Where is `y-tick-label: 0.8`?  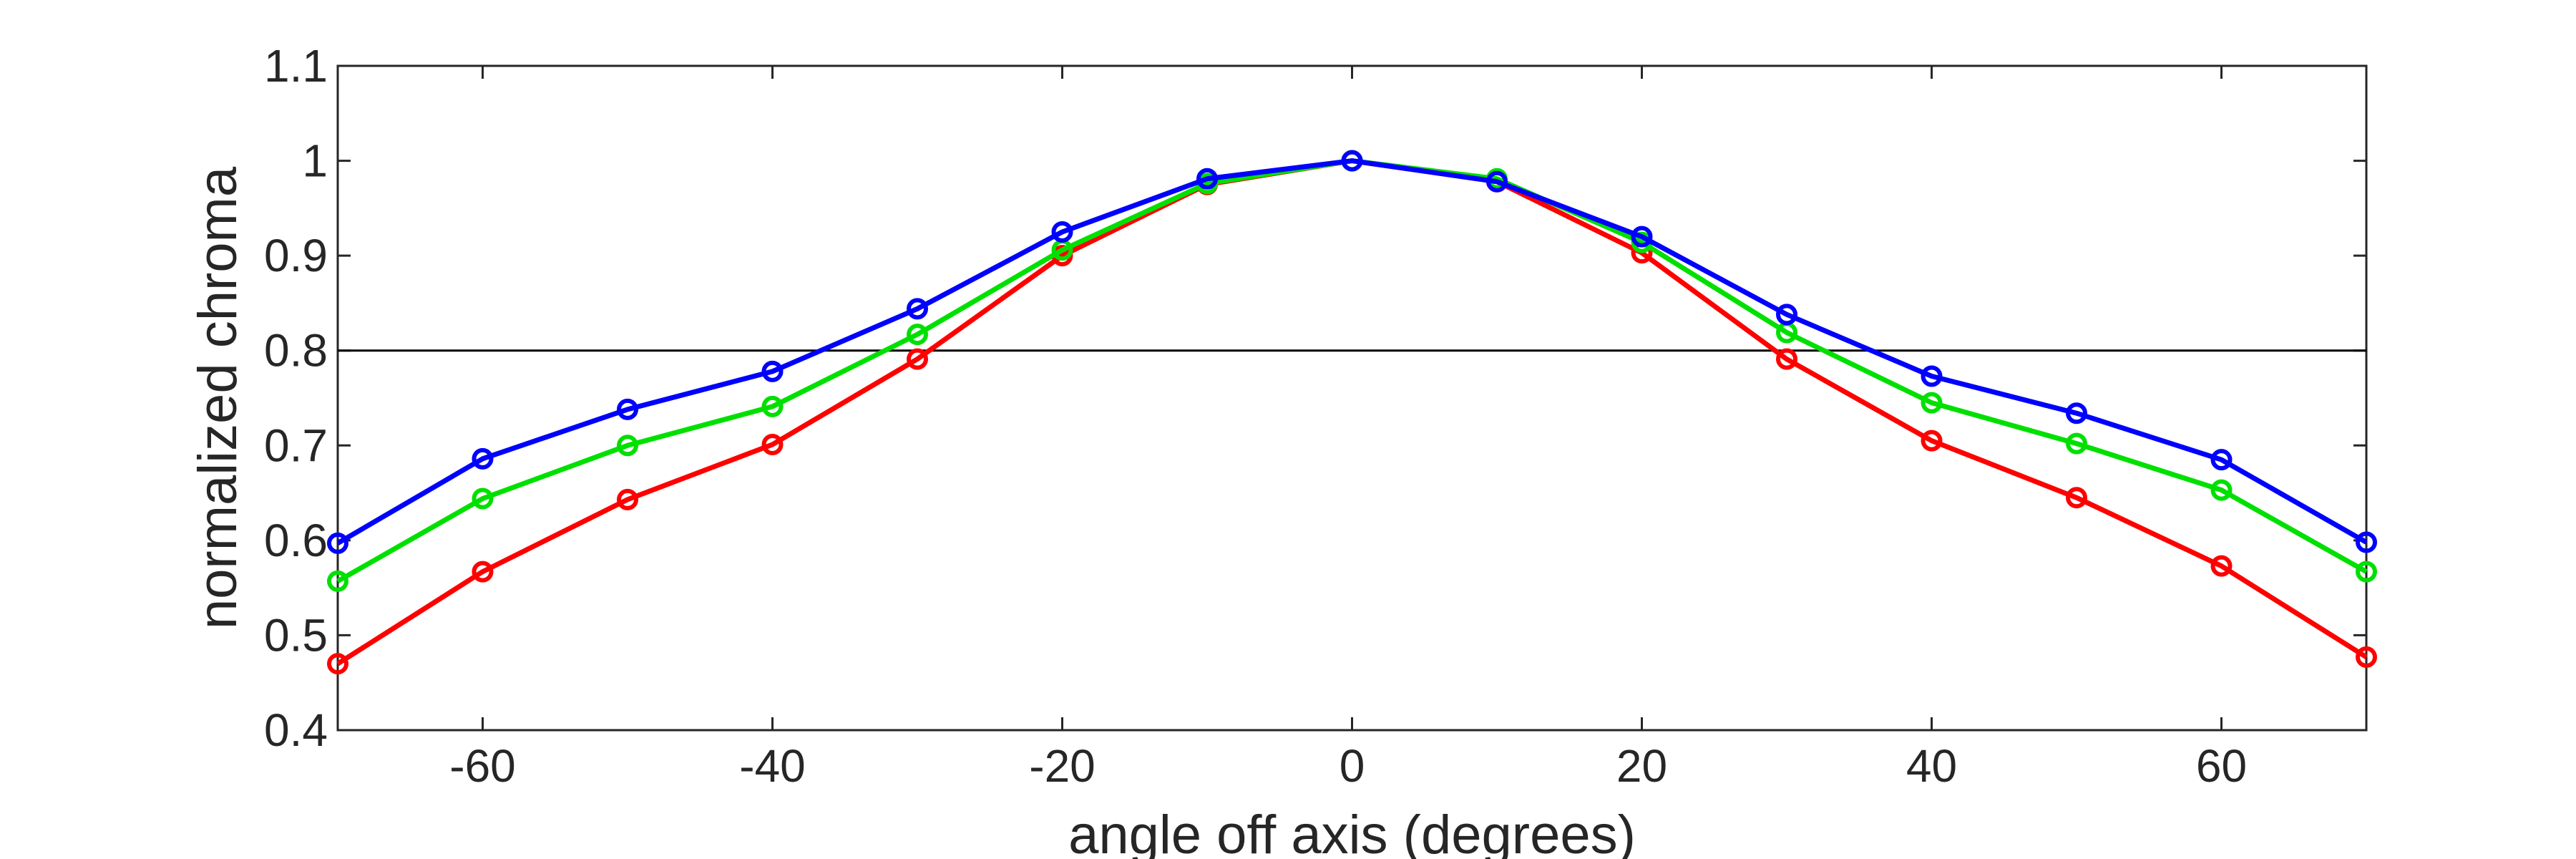 y-tick-label: 0.8 is located at coordinates (296, 351).